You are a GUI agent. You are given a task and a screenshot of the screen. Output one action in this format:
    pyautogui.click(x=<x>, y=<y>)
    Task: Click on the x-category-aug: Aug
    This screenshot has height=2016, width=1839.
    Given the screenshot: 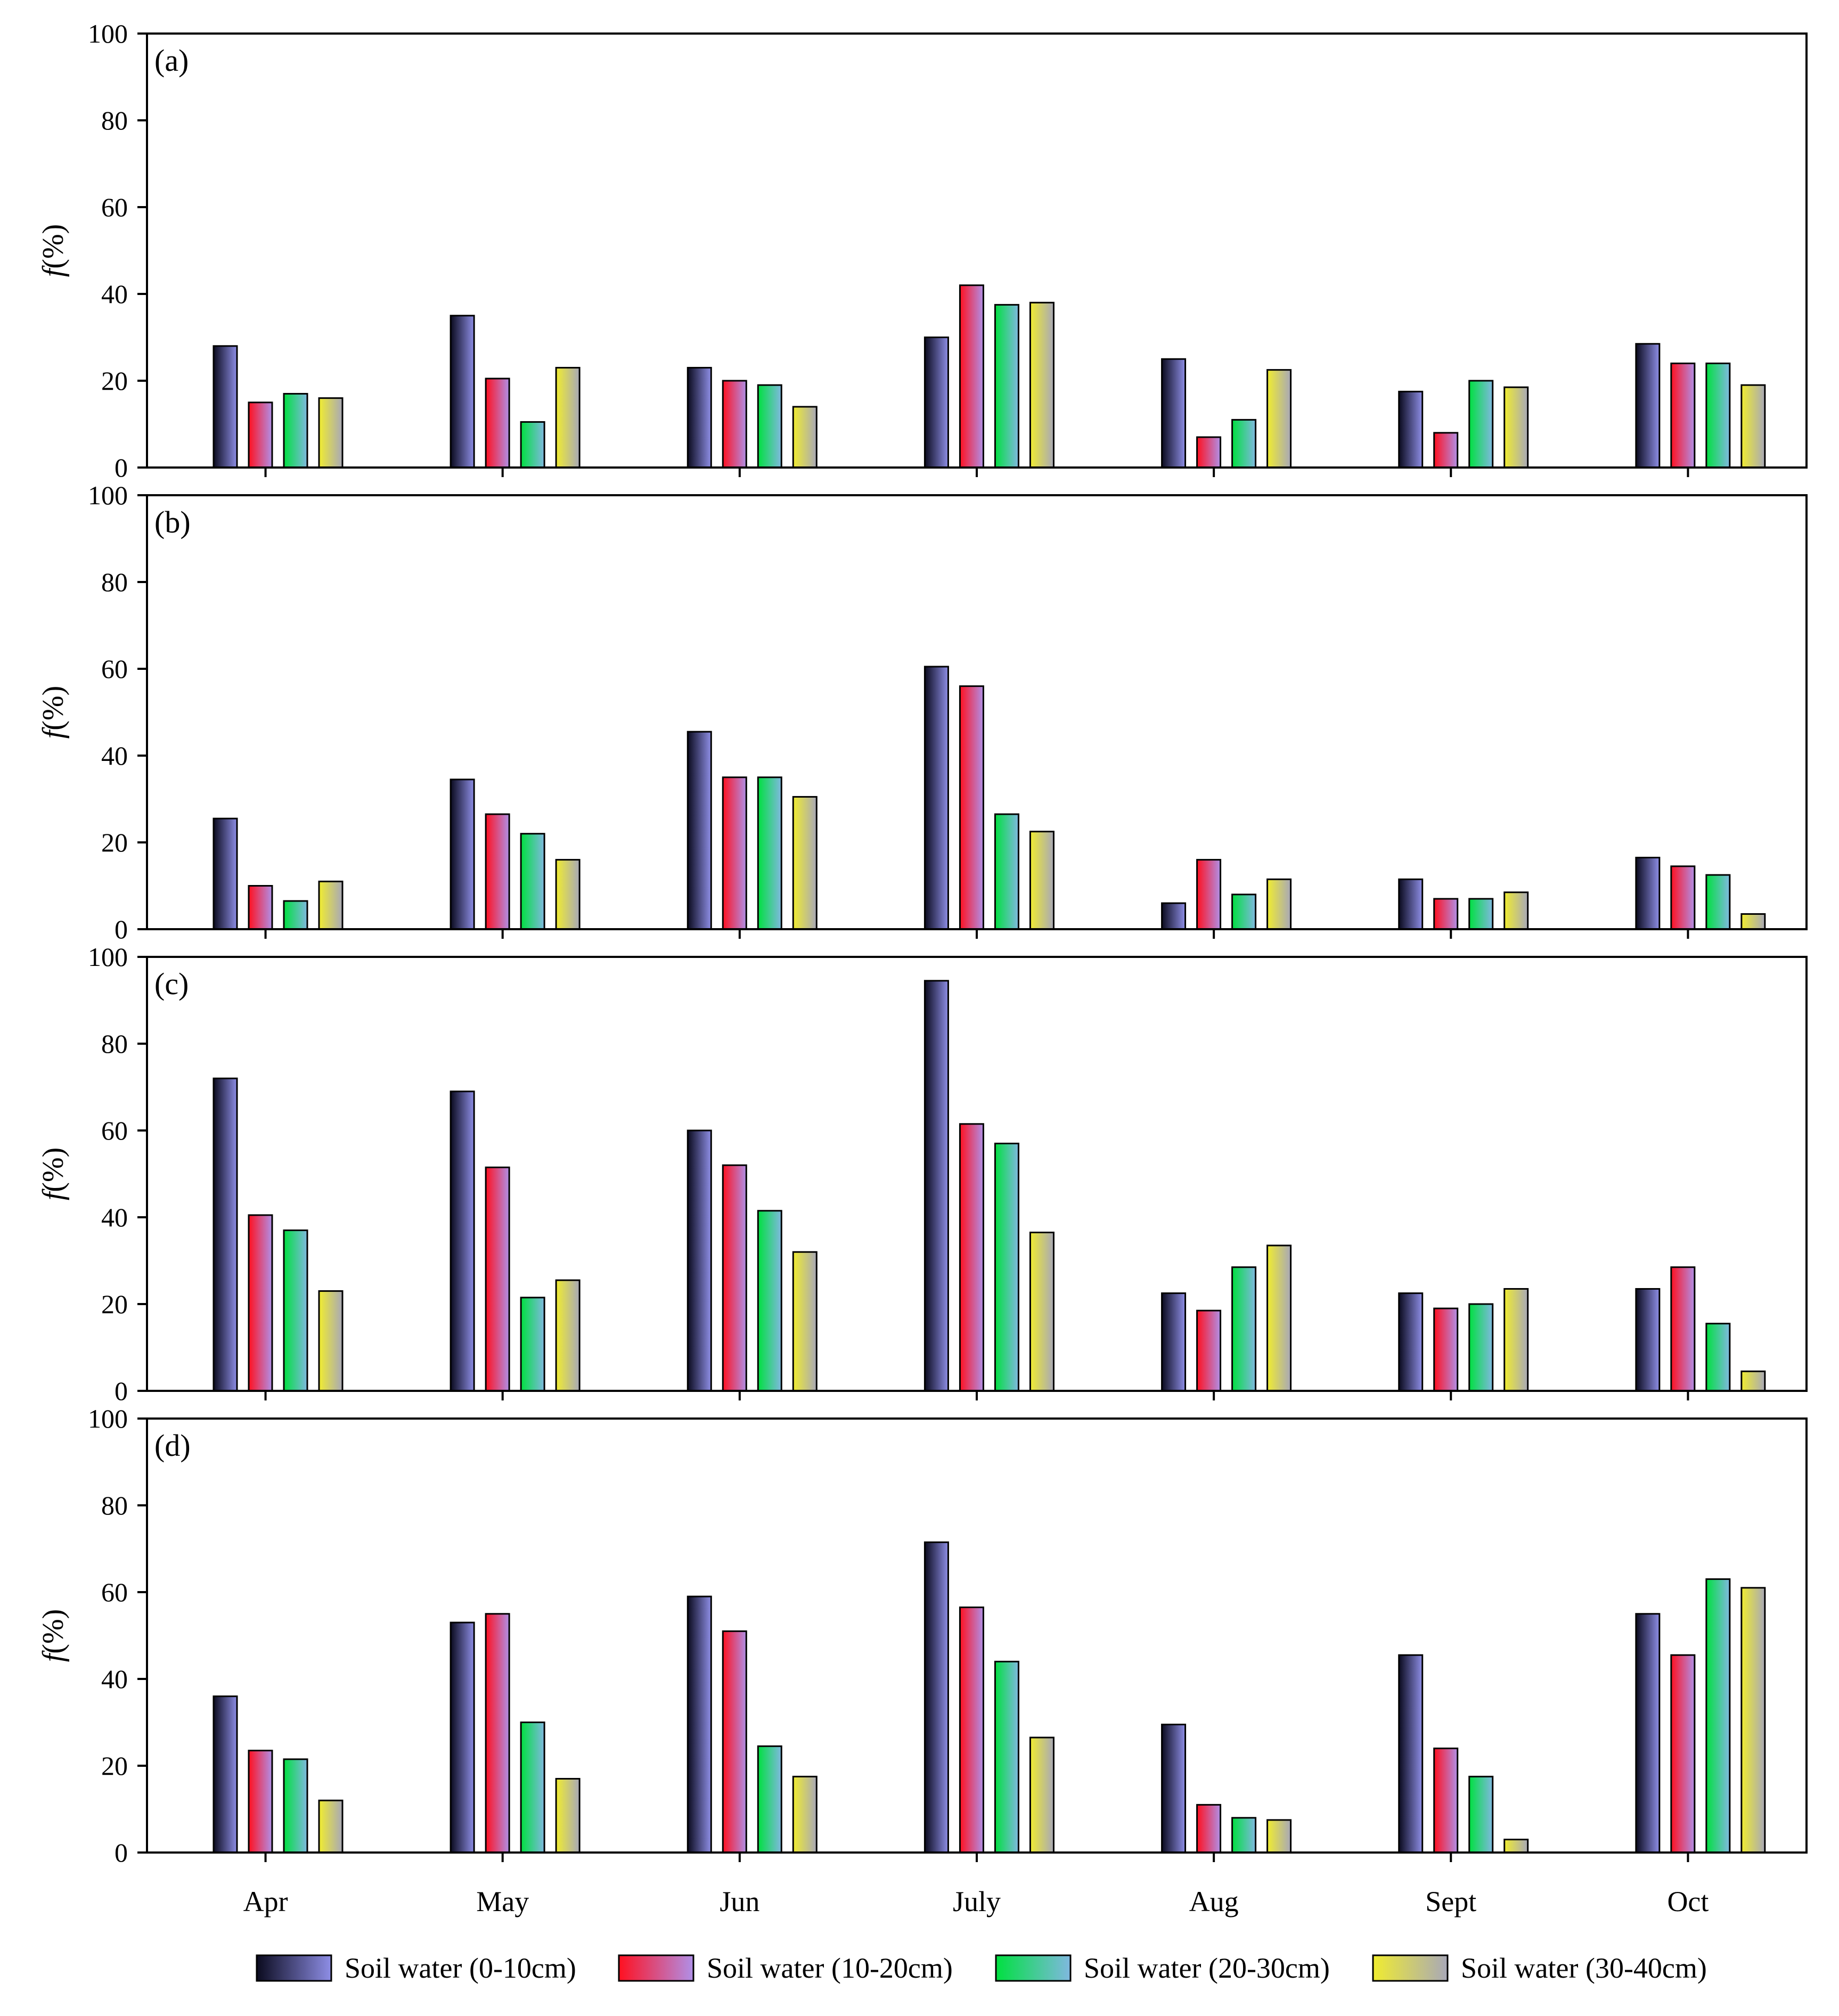 What is the action you would take?
    pyautogui.click(x=1214, y=1901)
    